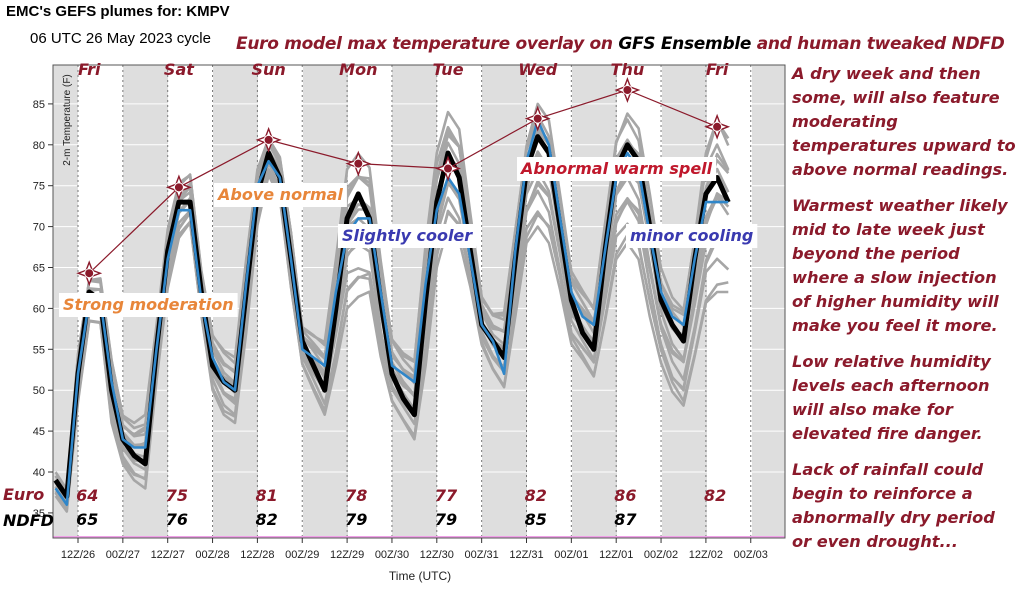 The height and width of the screenshot is (592, 1019). Describe the element at coordinates (571, 555) in the screenshot. I see `x-tick-label: 00Z/01` at that location.